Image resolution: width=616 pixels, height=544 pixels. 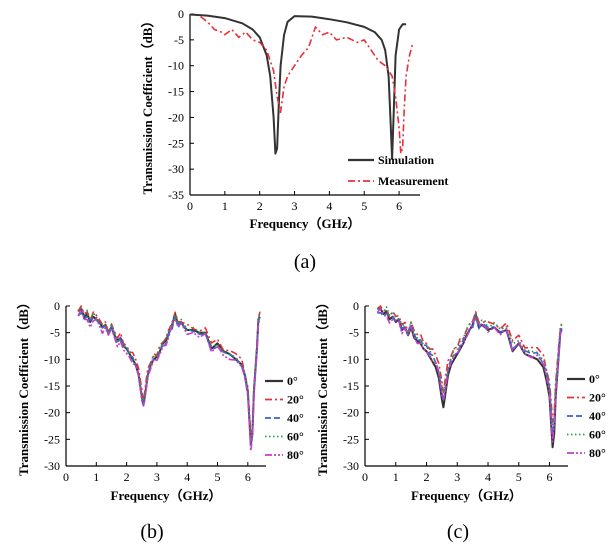 What do you see at coordinates (305, 262) in the screenshot?
I see `panel-caption: (a)` at bounding box center [305, 262].